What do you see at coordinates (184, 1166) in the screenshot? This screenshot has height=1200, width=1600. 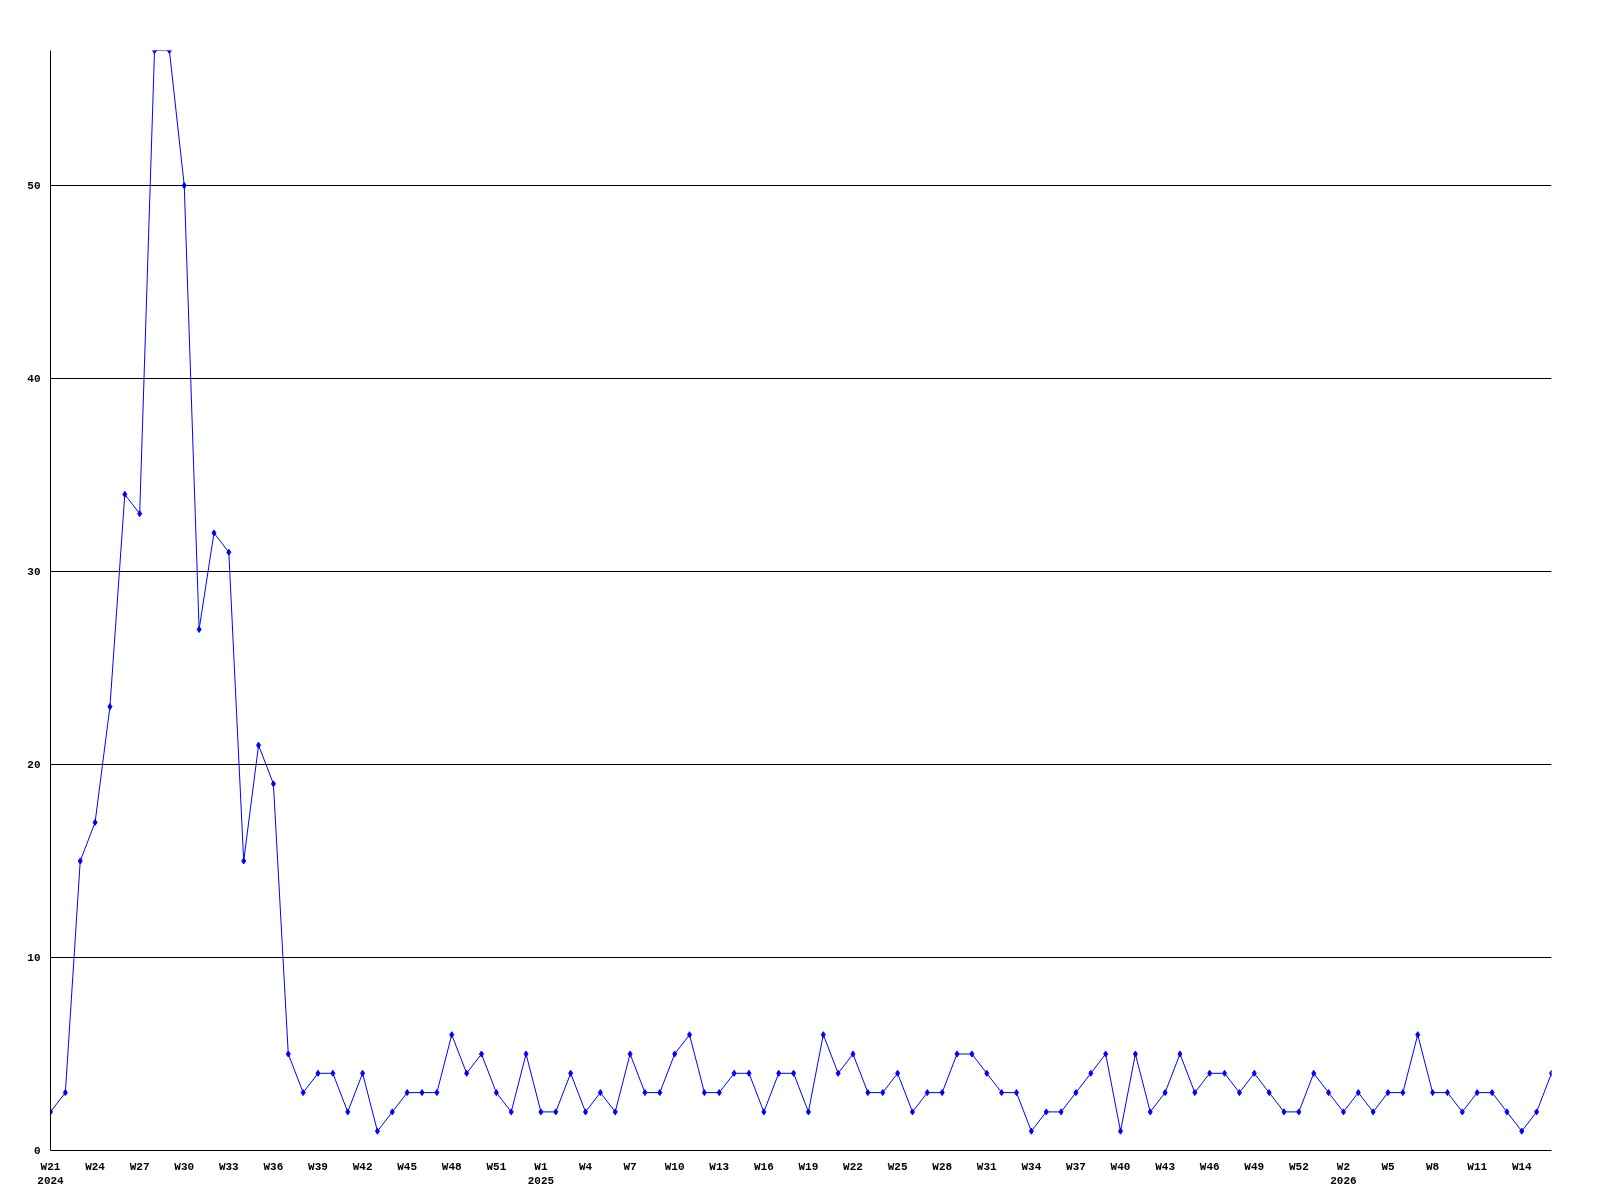 I see `x-tick-label: W30` at bounding box center [184, 1166].